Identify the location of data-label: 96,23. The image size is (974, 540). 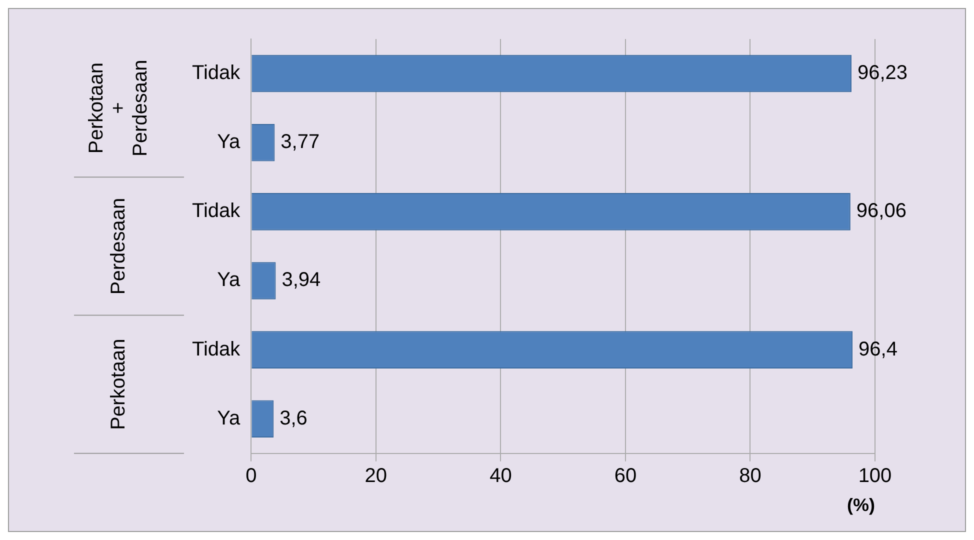
(882, 73).